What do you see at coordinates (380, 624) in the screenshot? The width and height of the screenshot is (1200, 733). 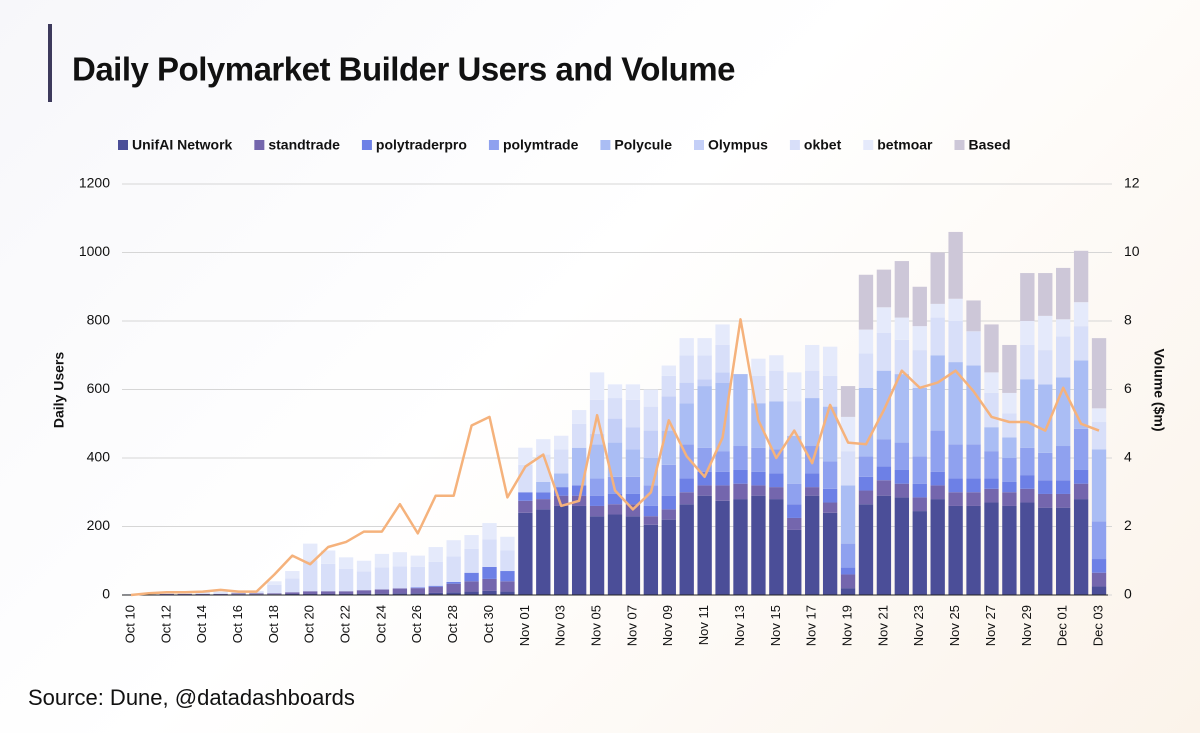 I see `x-tick-label: Oct 24` at bounding box center [380, 624].